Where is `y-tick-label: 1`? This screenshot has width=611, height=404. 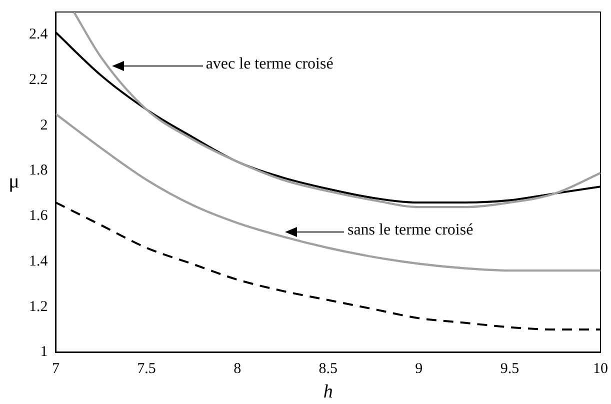 y-tick-label: 1 is located at coordinates (44, 352).